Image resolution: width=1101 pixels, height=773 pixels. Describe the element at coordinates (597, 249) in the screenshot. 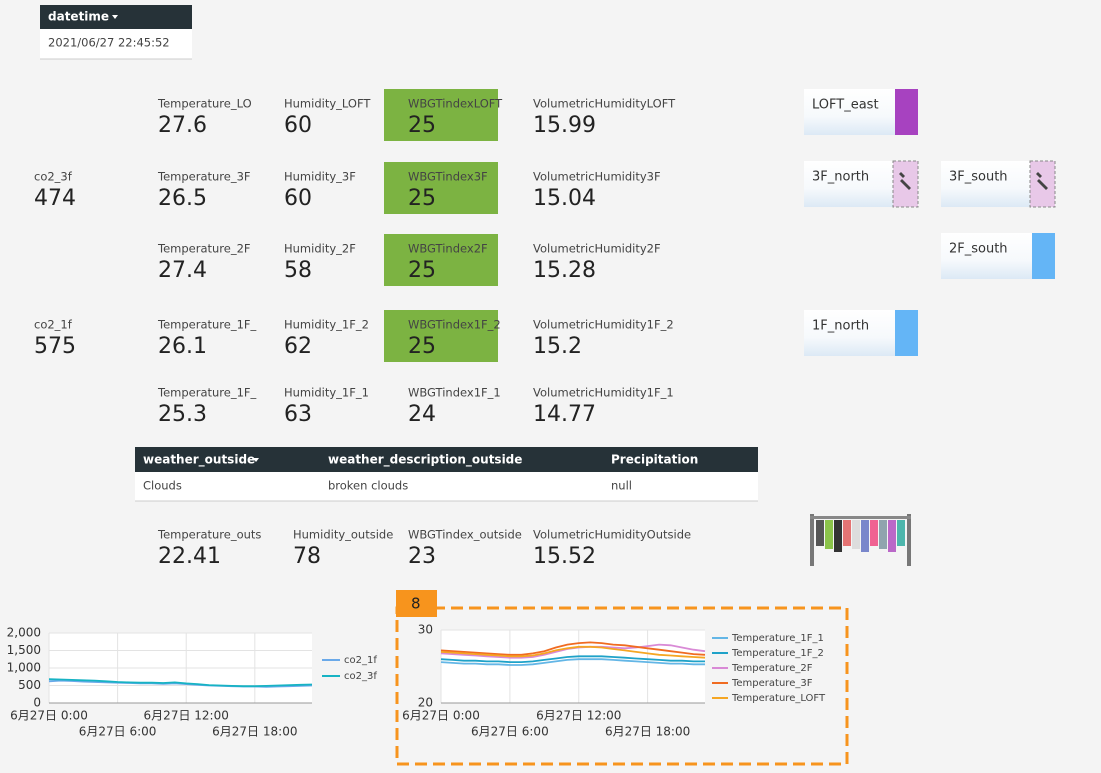

I see `metric-label: VolumetricHumidity2F` at that location.